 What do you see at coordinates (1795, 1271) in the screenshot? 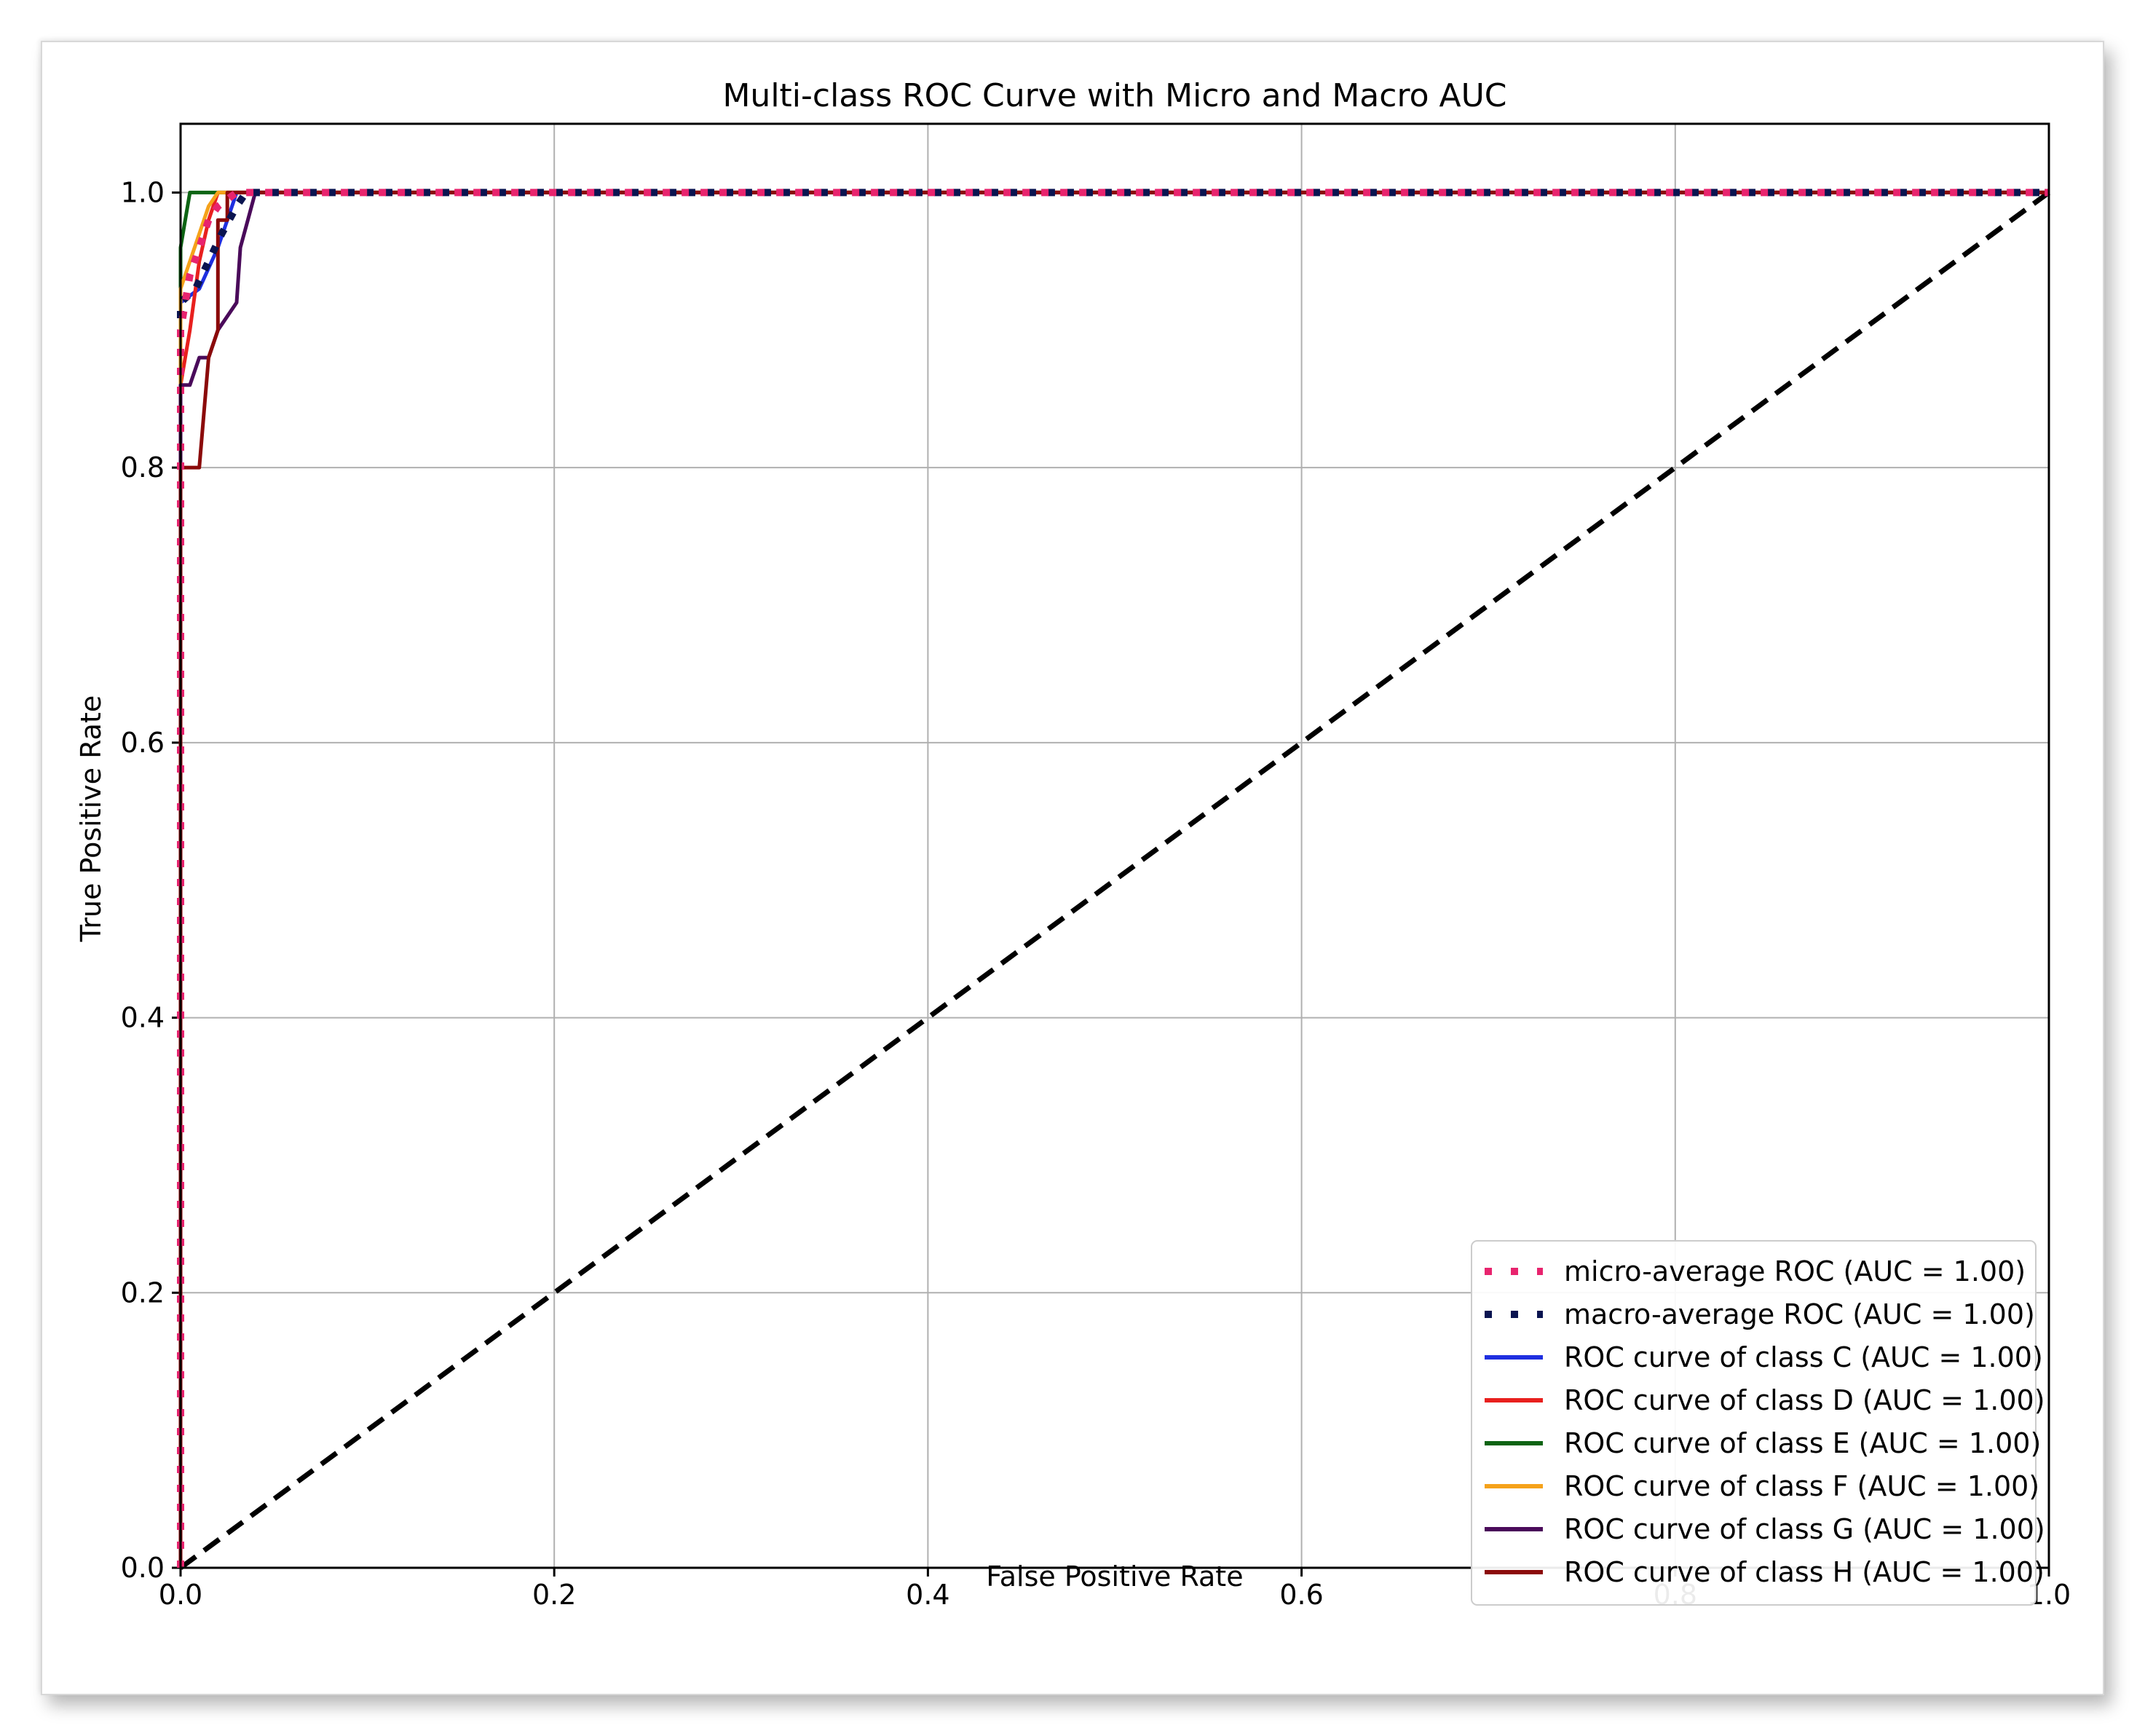
I see `legend-entry-label: micro-average ROC (AUC = 1.00)` at bounding box center [1795, 1271].